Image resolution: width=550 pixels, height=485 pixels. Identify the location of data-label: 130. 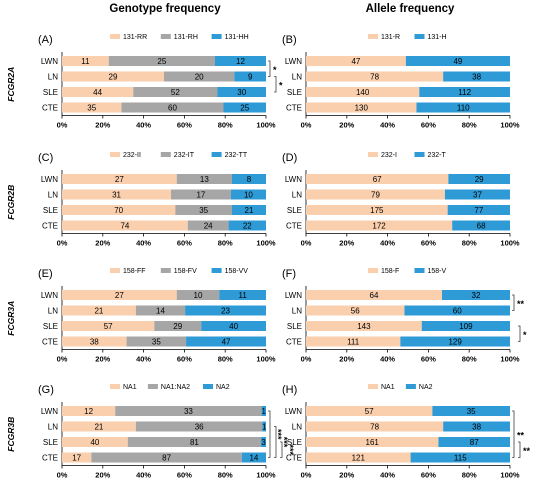
(362, 108).